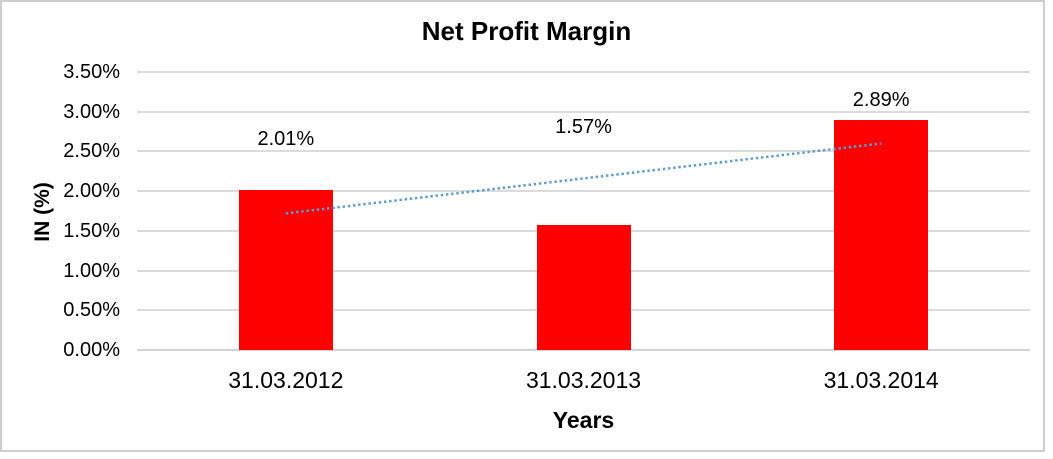 The image size is (1053, 459). I want to click on y-tick-label: 2.00%, so click(91, 191).